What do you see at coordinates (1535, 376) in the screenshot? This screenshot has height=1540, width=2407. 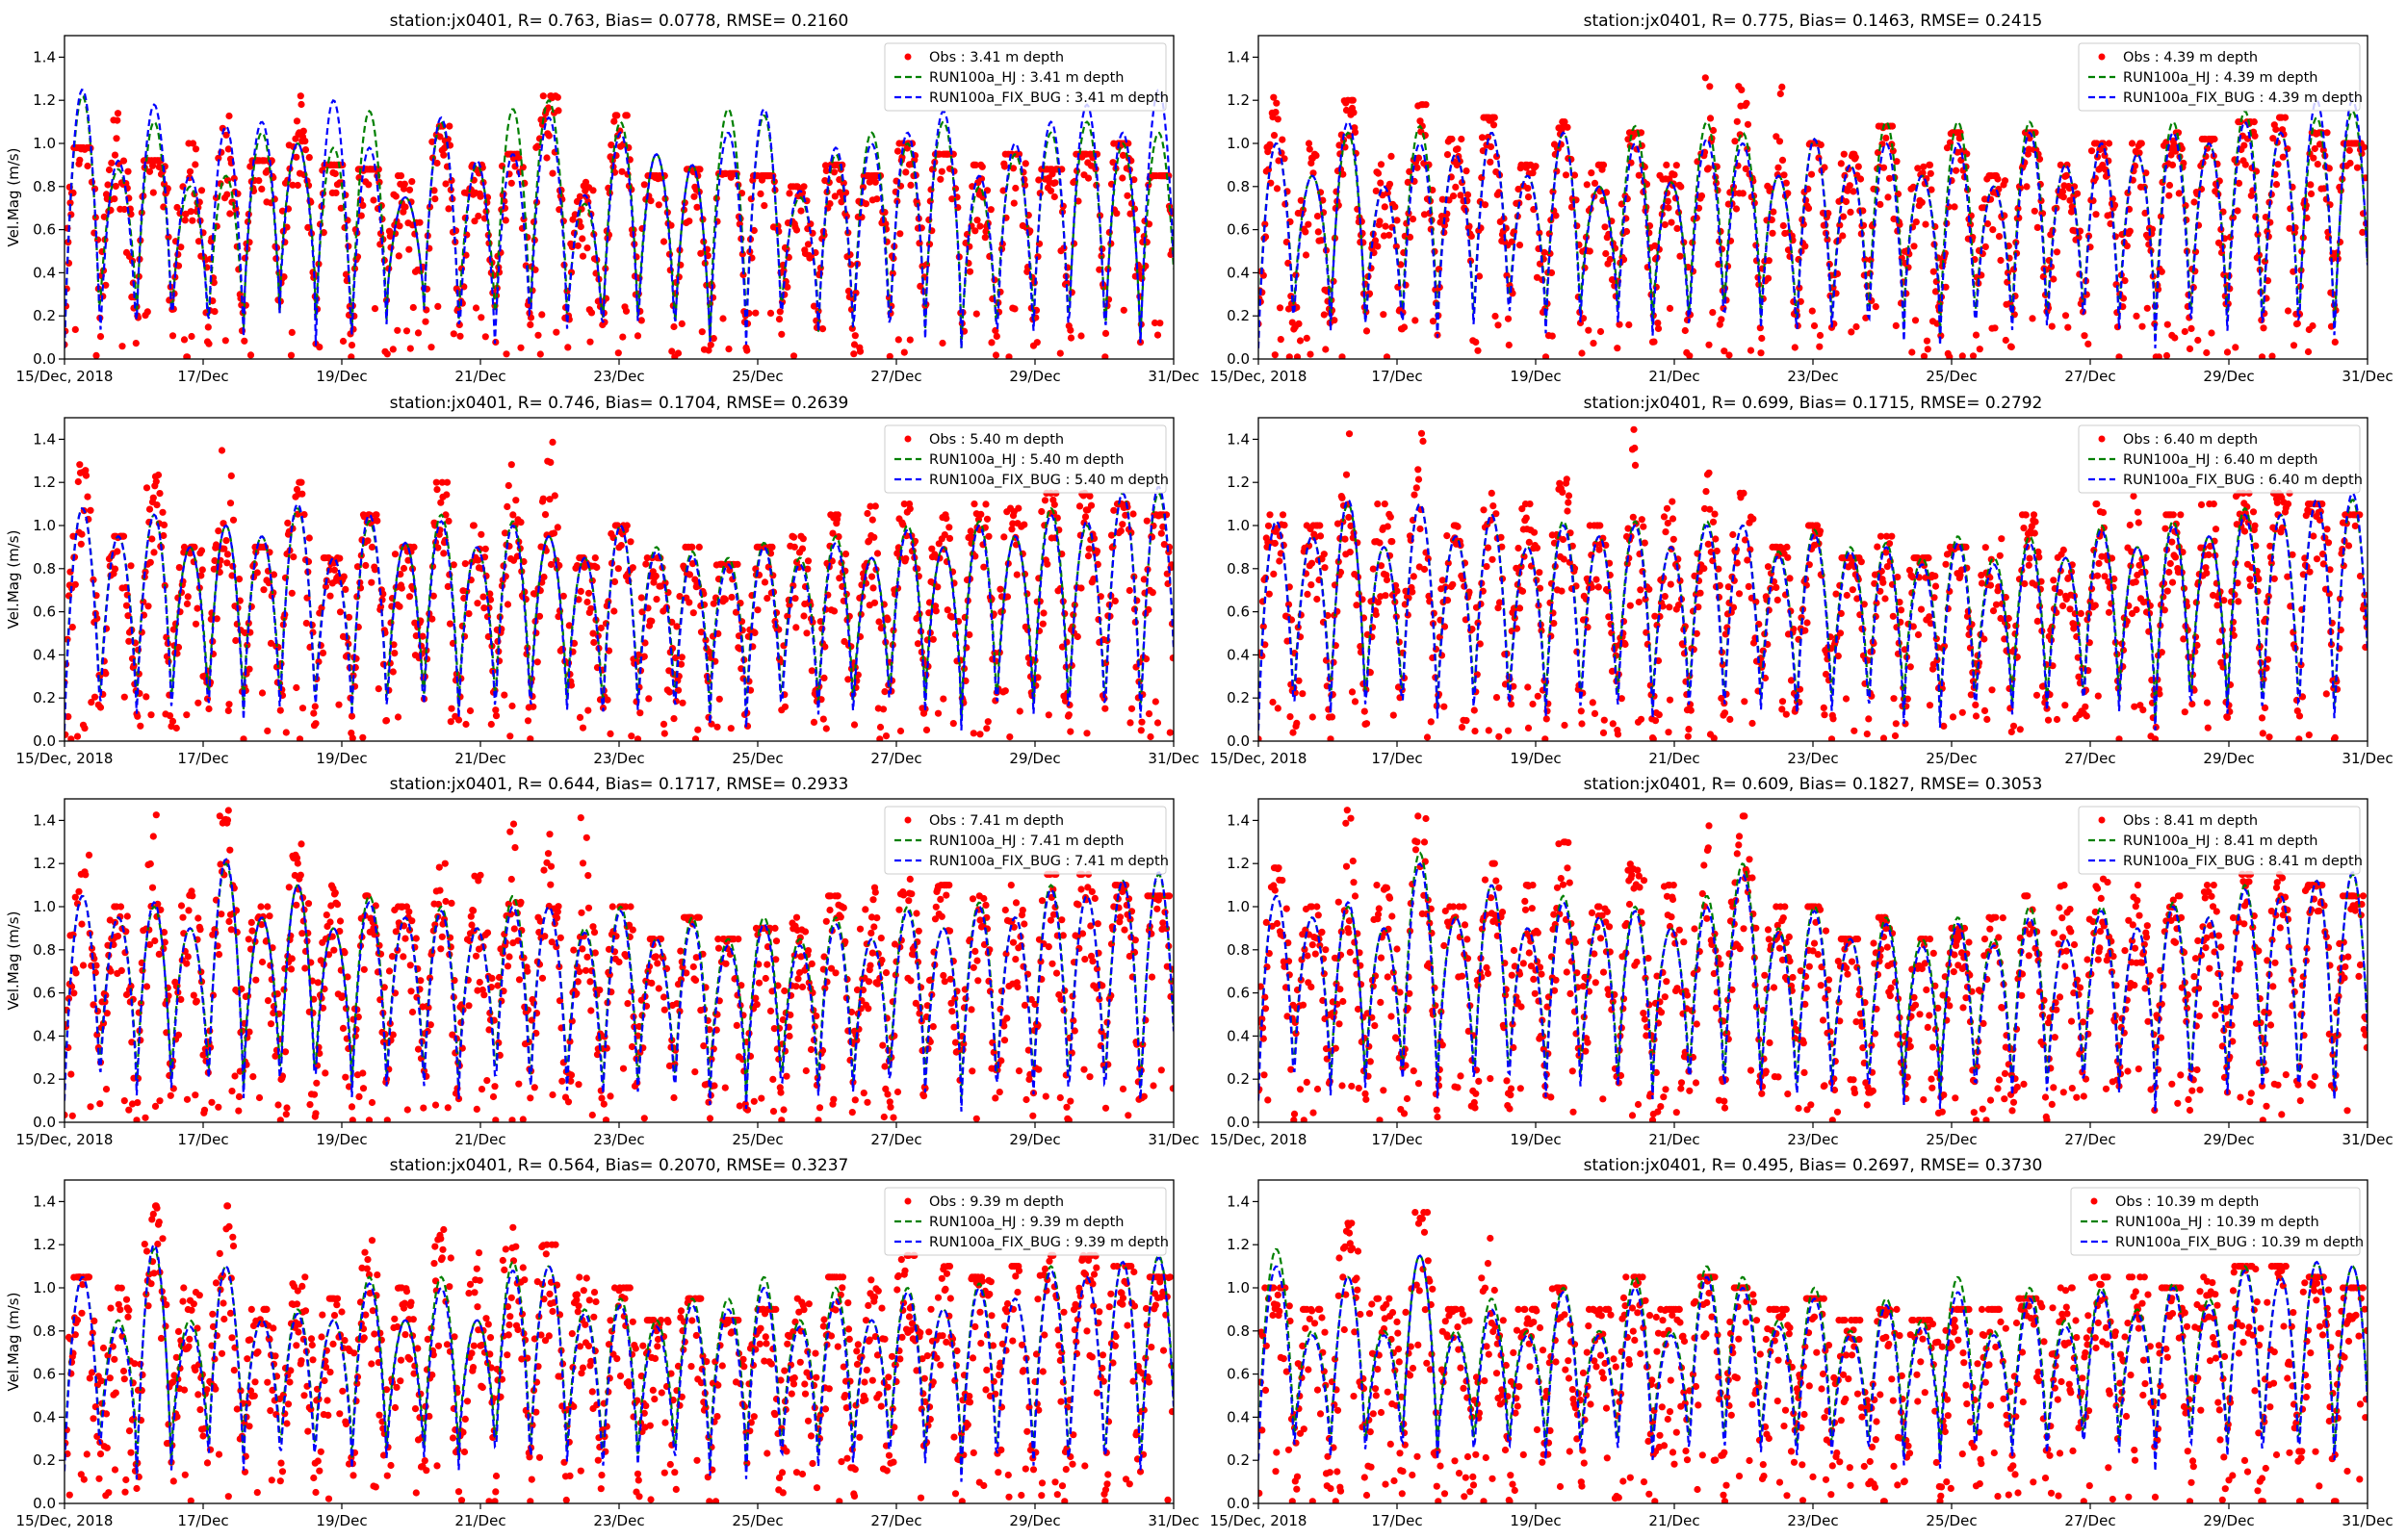 I see `x-tick-label: 19/Dec` at bounding box center [1535, 376].